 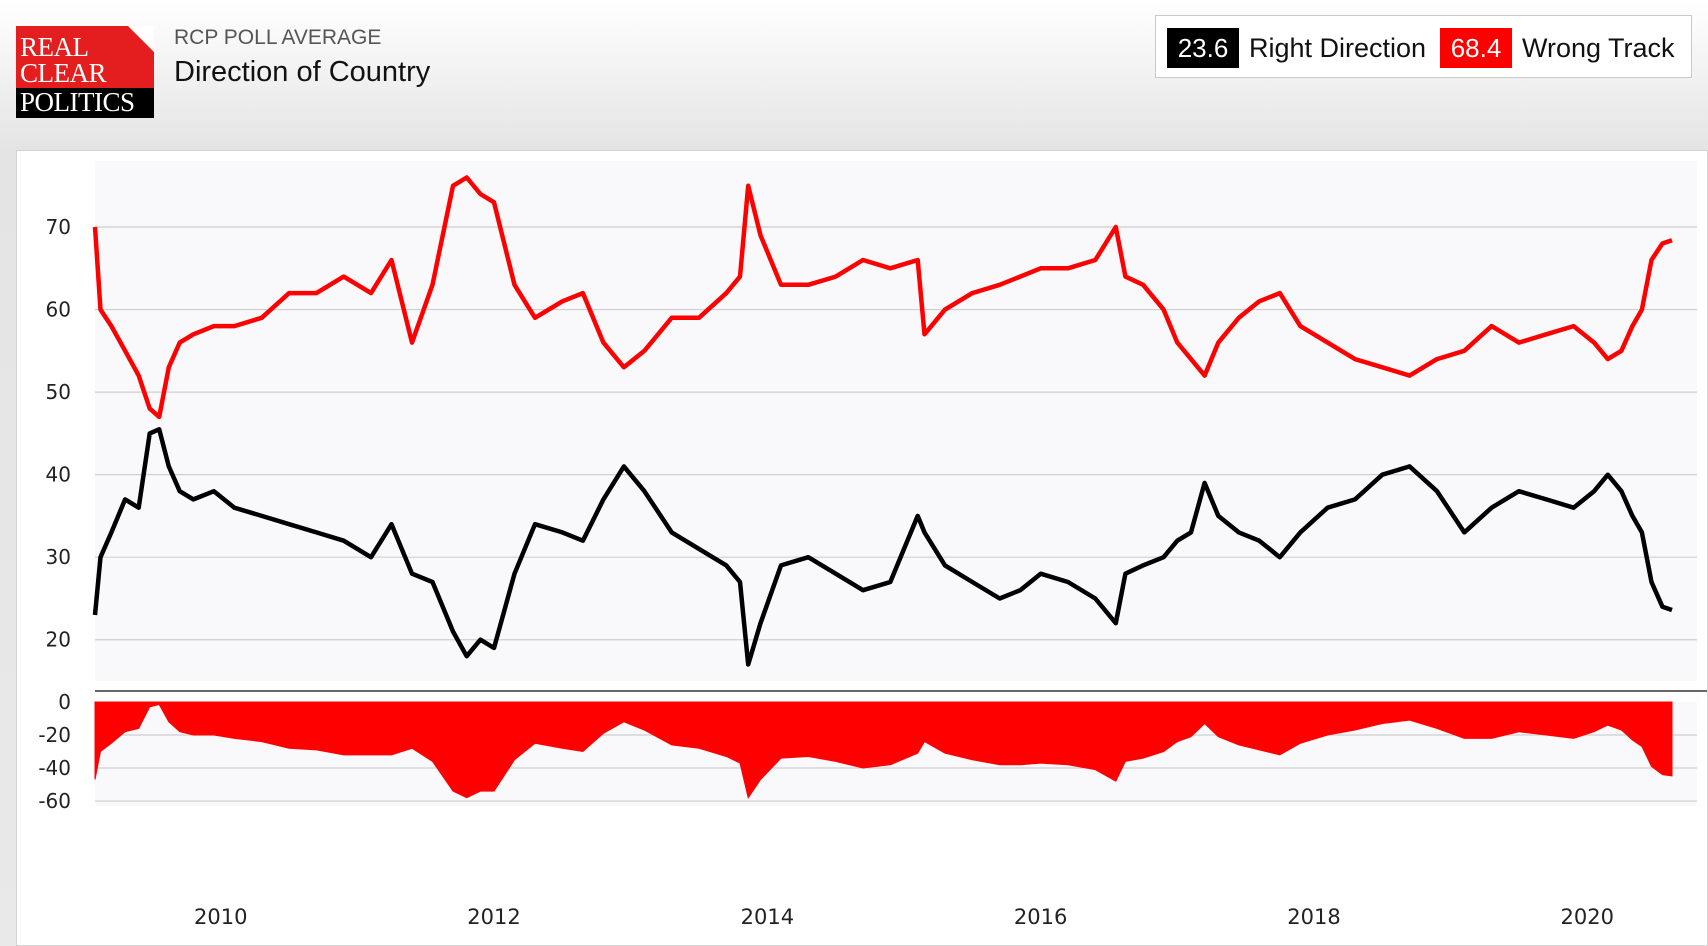 I want to click on right-direction-value: 23.6, so click(x=1203, y=48).